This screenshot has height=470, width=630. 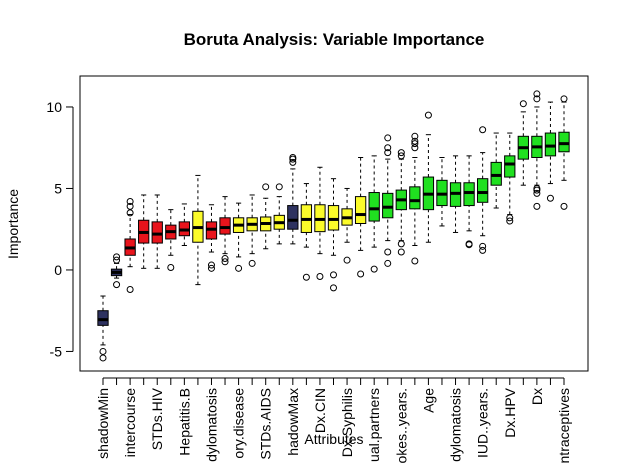 I want to click on y-tick-label: 5, so click(x=58, y=188).